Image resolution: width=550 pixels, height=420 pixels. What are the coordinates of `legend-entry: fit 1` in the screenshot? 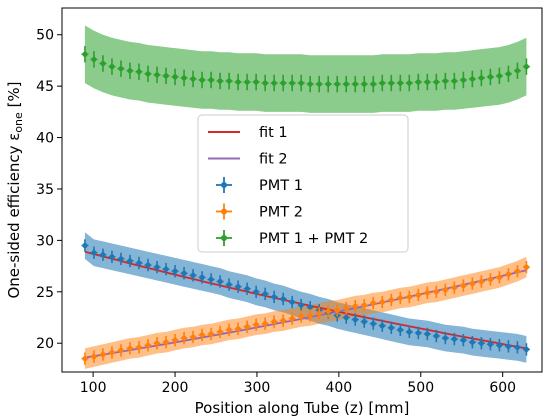 It's located at (248, 133).